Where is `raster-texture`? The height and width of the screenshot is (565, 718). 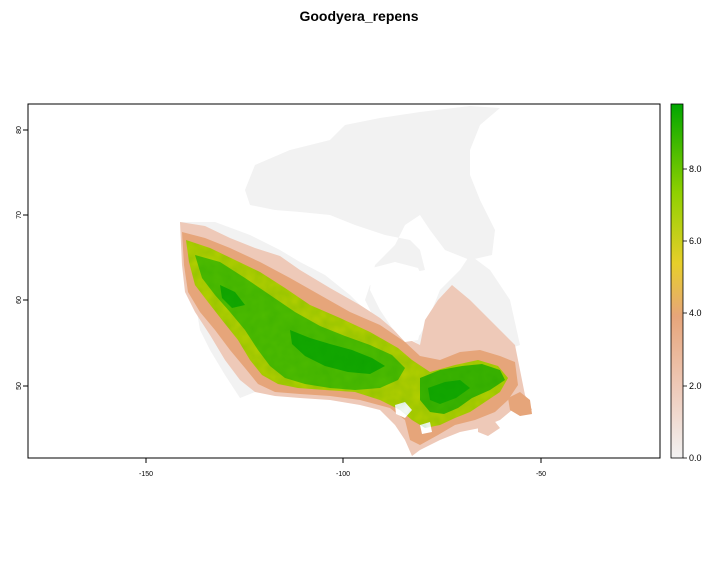 raster-texture is located at coordinates (347, 334).